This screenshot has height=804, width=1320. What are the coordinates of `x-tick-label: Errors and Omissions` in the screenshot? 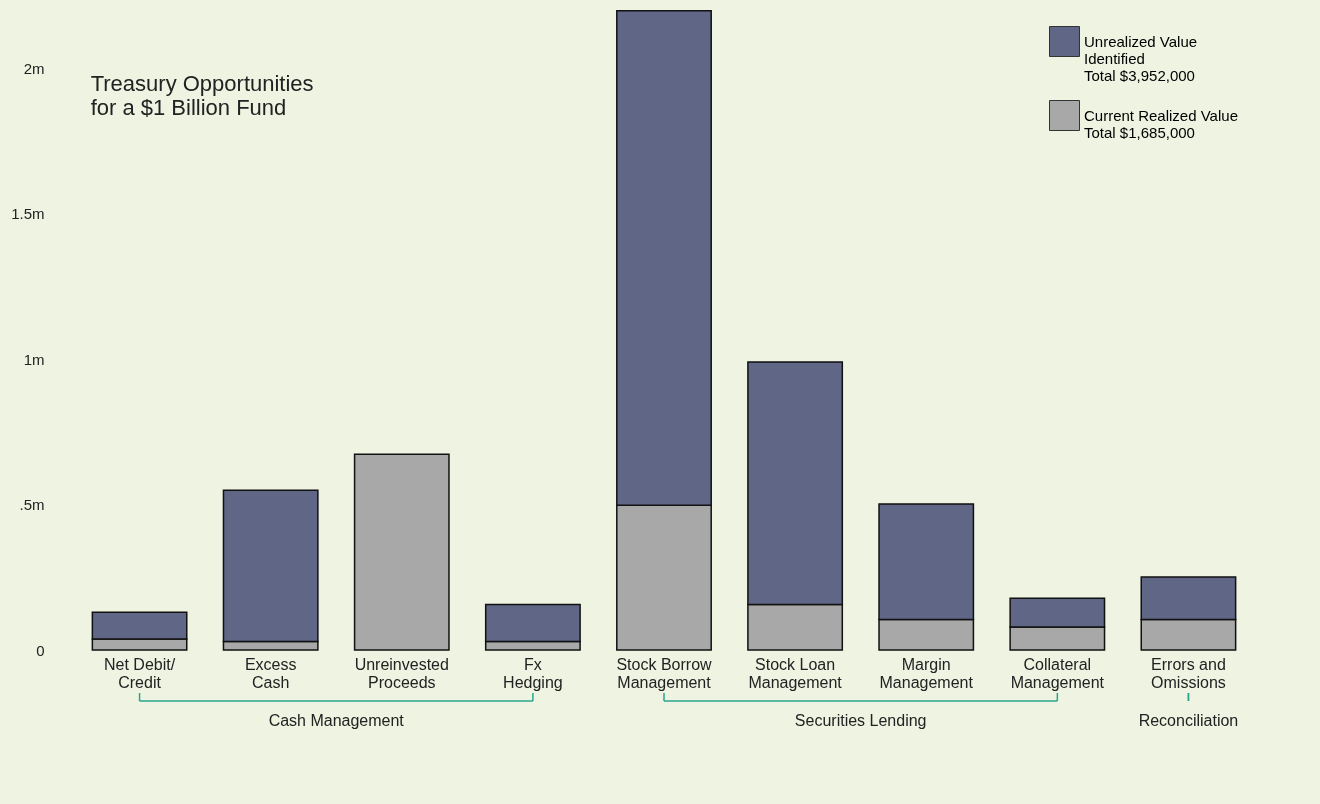 It's located at (1188, 673).